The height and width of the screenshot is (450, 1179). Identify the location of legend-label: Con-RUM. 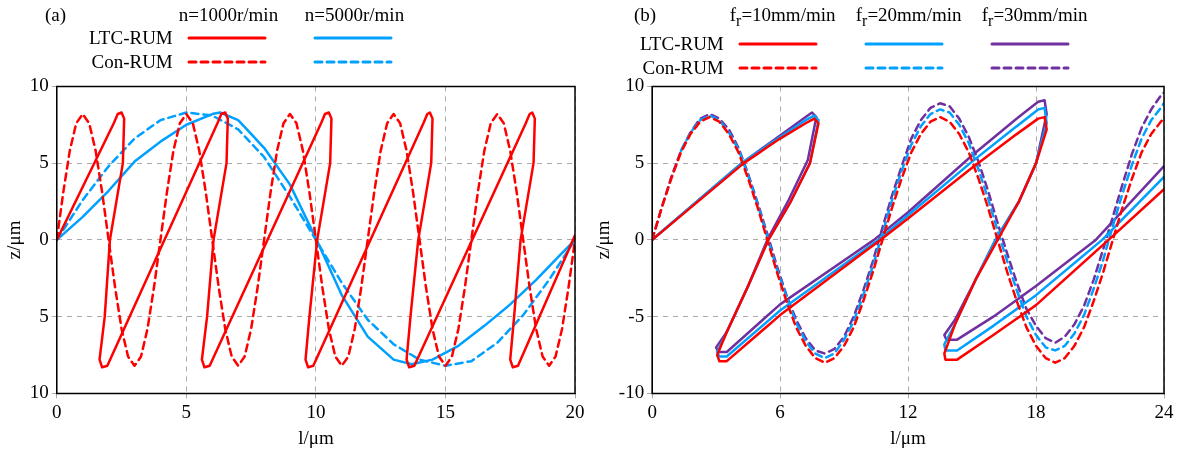
(132, 62).